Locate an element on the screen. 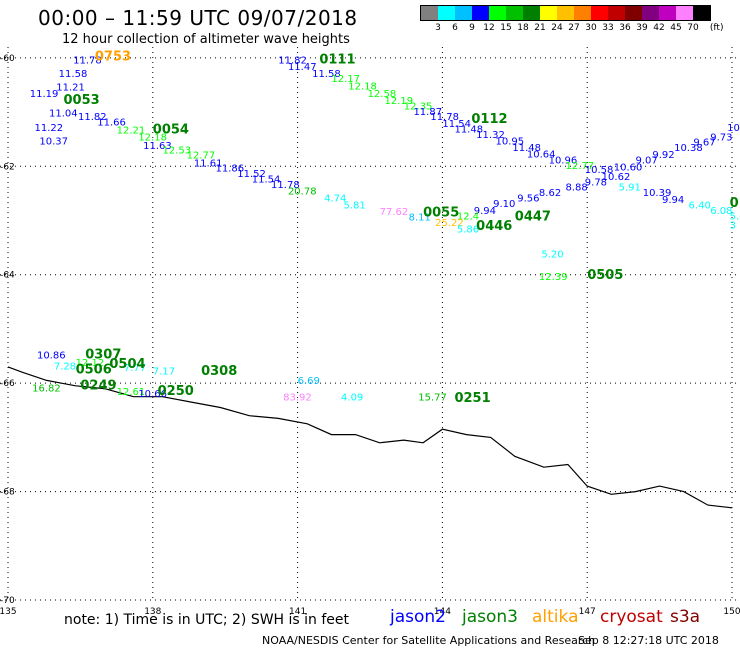 The image size is (740, 650). wave-height-value: 7.28 is located at coordinates (65, 367).